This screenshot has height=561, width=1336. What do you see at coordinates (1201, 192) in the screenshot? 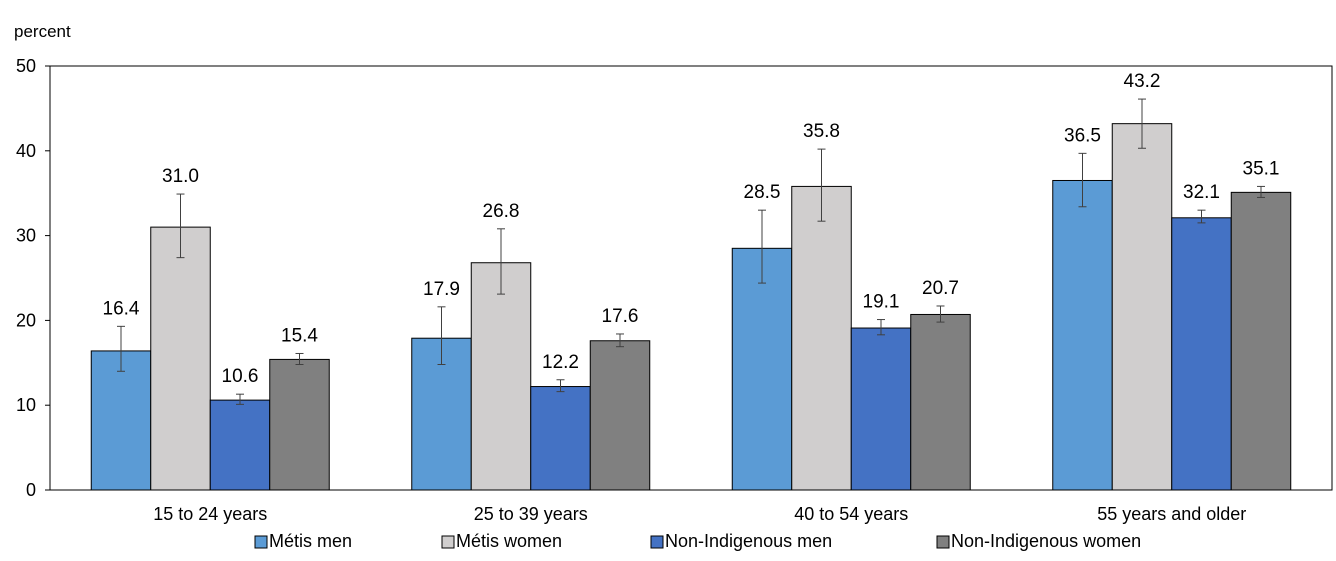
I see `data-label: 32.1` at bounding box center [1201, 192].